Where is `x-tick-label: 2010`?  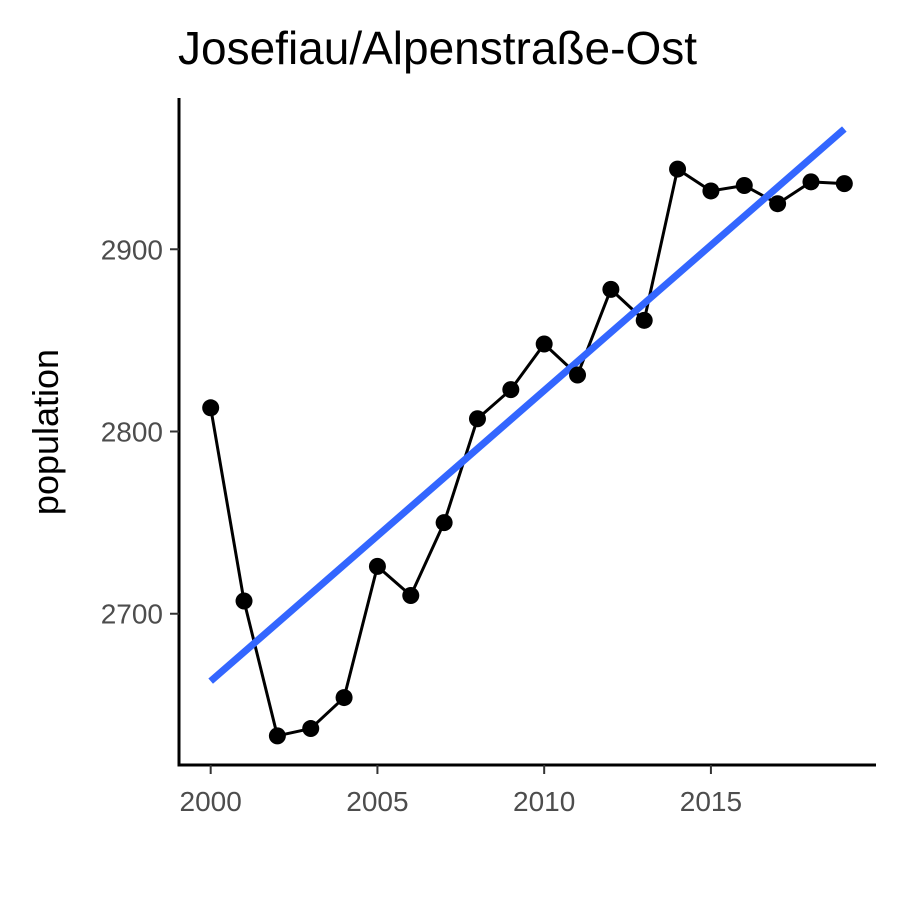
x-tick-label: 2010 is located at coordinates (544, 801).